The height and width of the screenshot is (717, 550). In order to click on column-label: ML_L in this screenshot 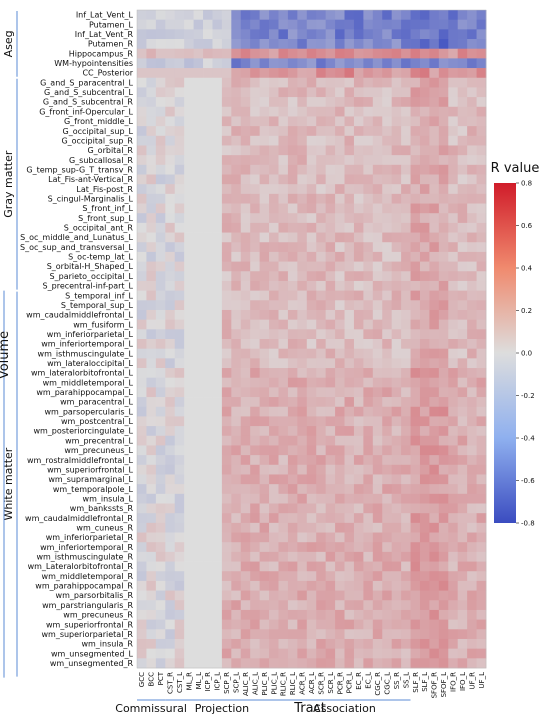, I will do `click(199, 680)`.